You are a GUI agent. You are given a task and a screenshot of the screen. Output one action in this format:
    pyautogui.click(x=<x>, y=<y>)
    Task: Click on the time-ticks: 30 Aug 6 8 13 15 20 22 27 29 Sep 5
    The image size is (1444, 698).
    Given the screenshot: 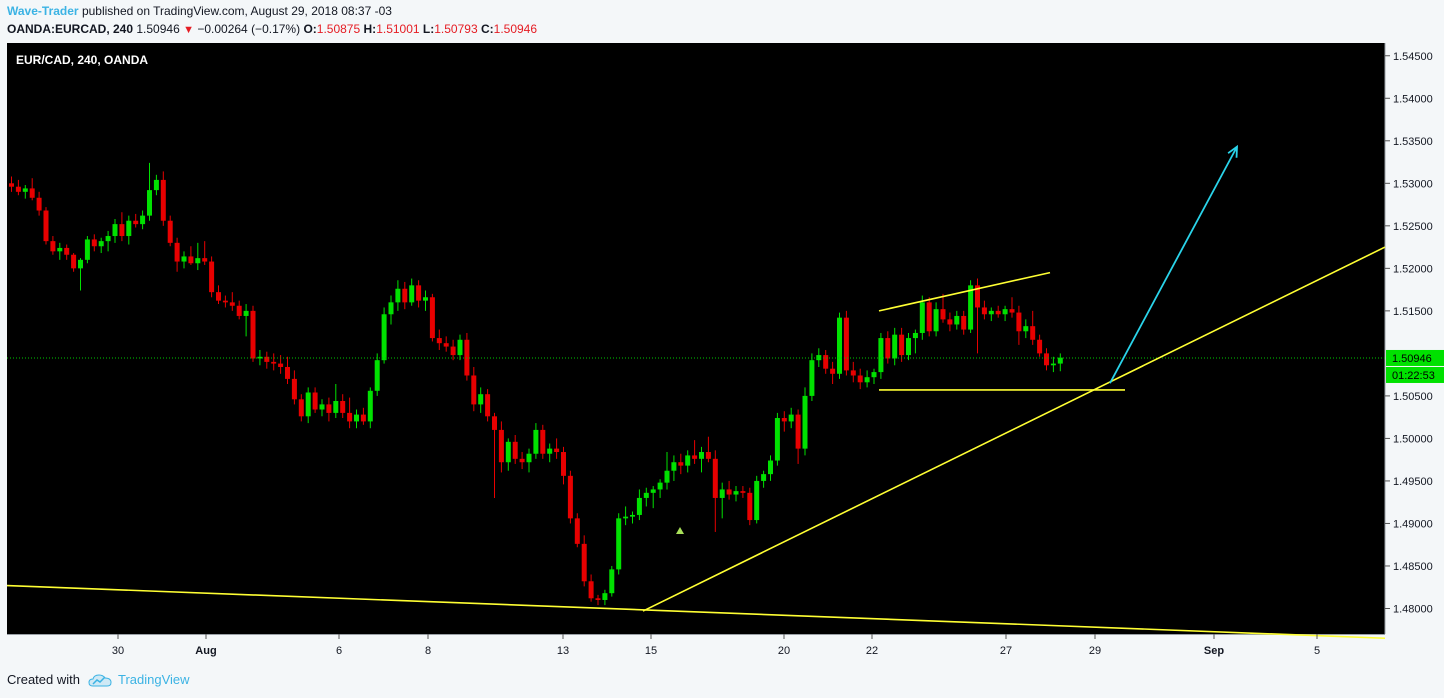 What is the action you would take?
    pyautogui.click(x=716, y=645)
    